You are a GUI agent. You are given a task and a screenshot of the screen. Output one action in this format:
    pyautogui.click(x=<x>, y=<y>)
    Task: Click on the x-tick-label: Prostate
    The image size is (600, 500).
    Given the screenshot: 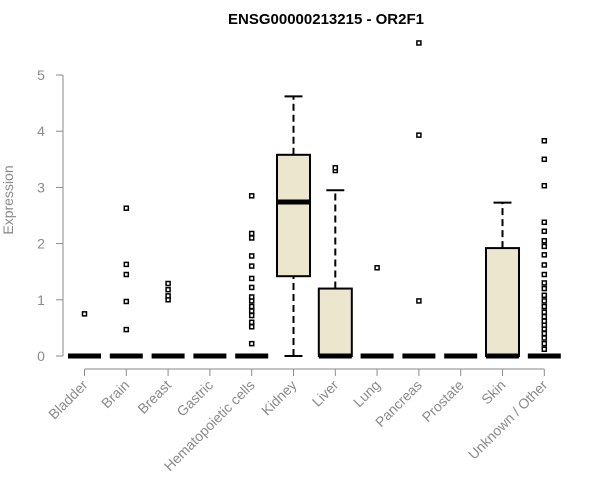 What is the action you would take?
    pyautogui.click(x=443, y=401)
    